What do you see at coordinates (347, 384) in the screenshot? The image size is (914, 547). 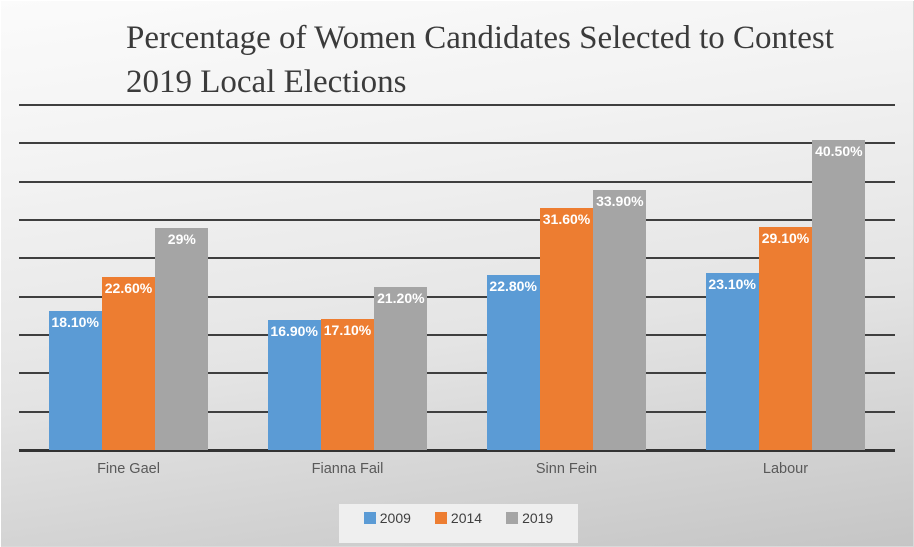 I see `bar-2014-fianna-fail: 17.10%` at bounding box center [347, 384].